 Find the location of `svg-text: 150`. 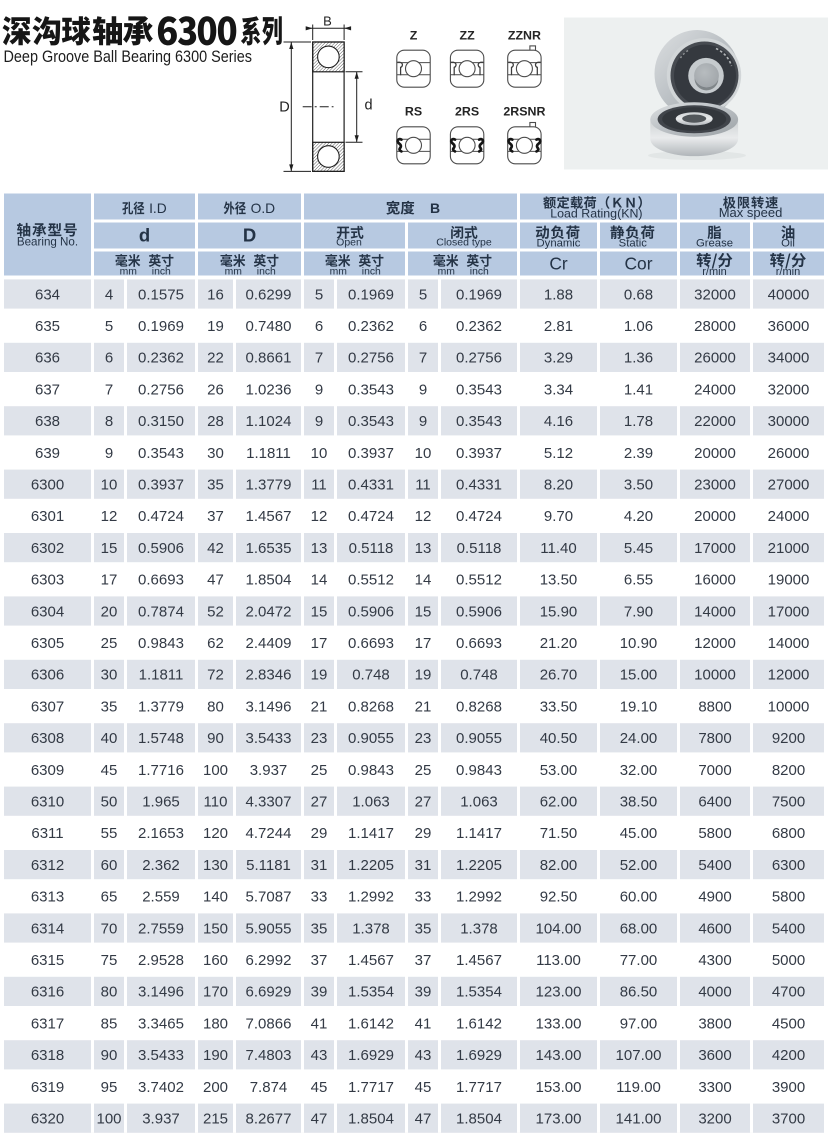

svg-text: 150 is located at coordinates (215, 928).